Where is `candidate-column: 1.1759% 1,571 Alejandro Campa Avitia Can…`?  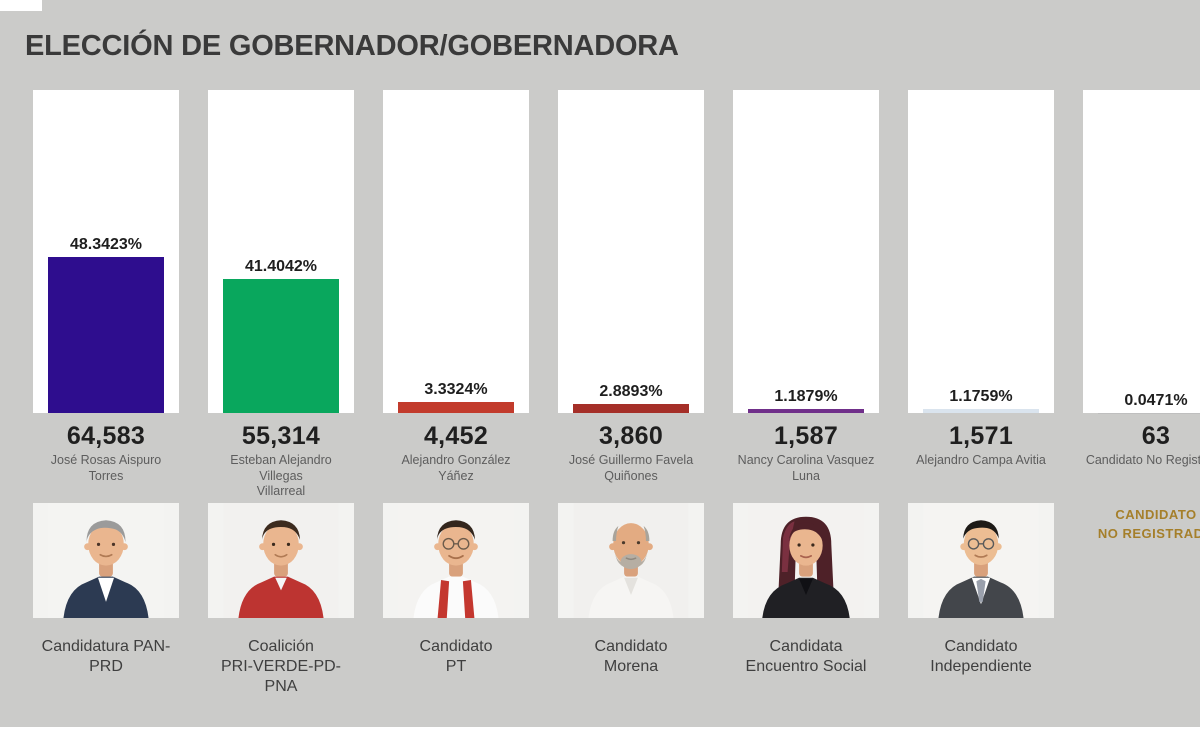 candidate-column: 1.1759% 1,571 Alejandro Campa Avitia Can… is located at coordinates (981, 393).